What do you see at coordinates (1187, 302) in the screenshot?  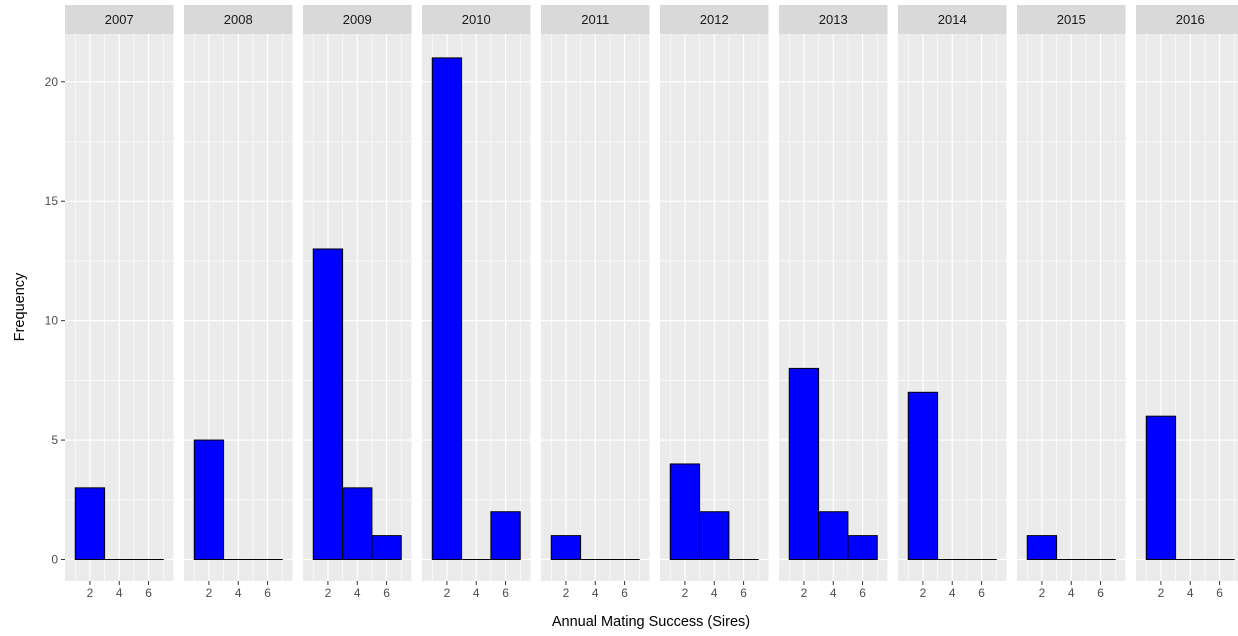 I see `facet-panel: 2016 2 4 6` at bounding box center [1187, 302].